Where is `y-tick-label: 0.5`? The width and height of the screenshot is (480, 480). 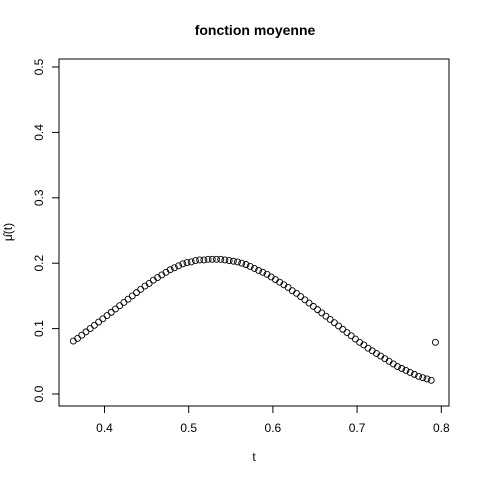 y-tick-label: 0.5 is located at coordinates (39, 66).